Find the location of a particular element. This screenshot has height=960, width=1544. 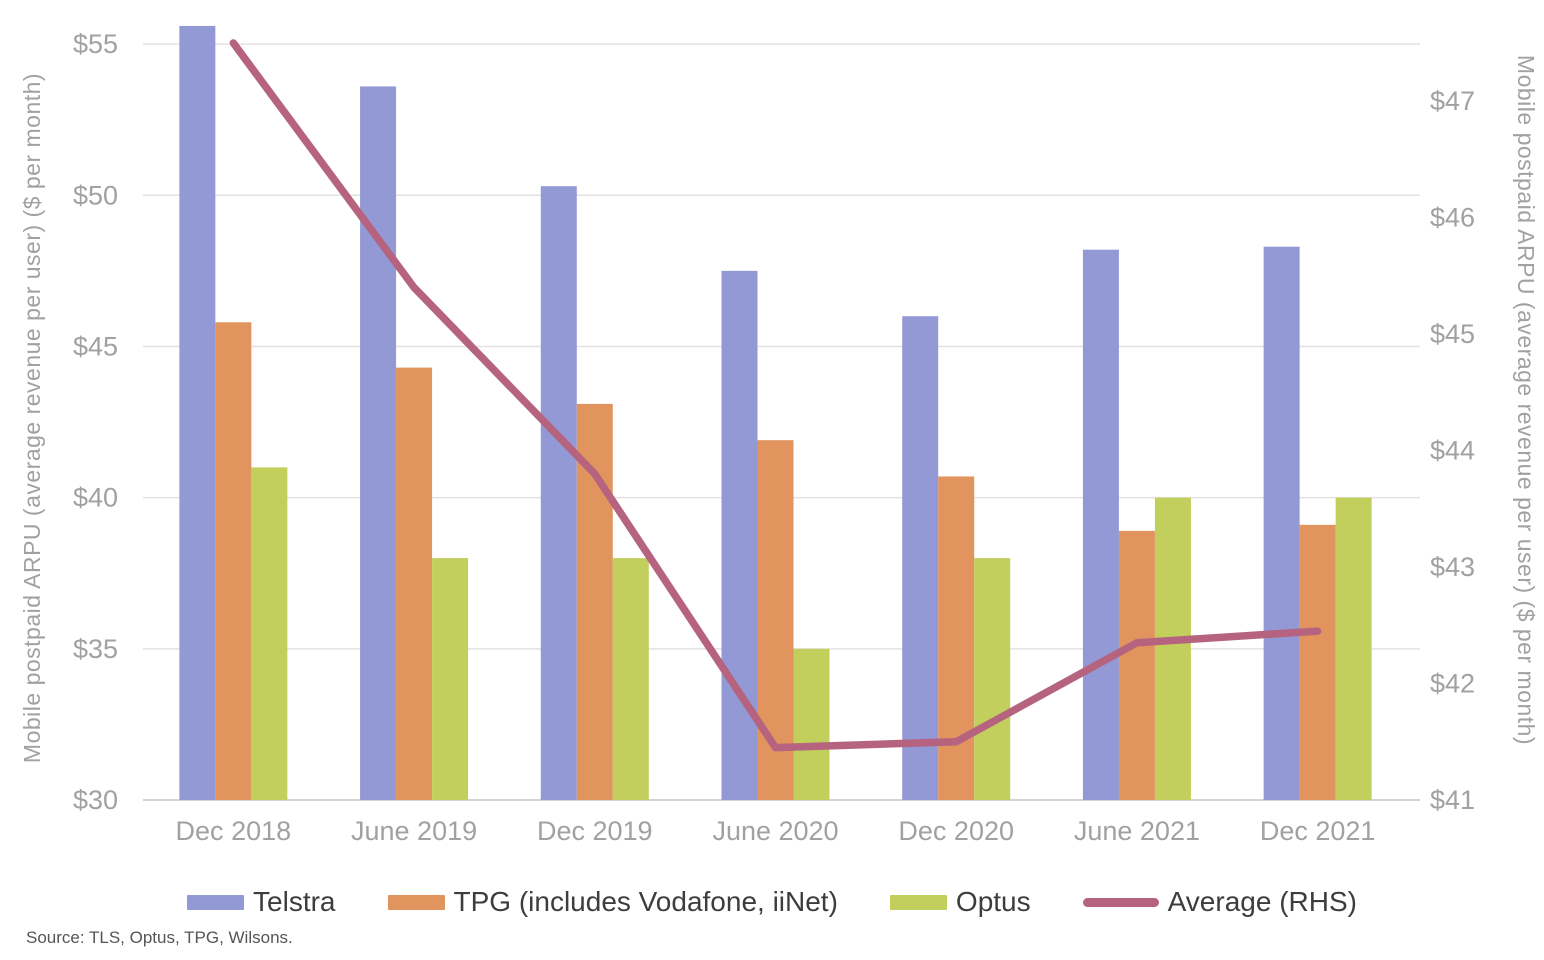

bar-telstra-dec-2020 is located at coordinates (920, 558).